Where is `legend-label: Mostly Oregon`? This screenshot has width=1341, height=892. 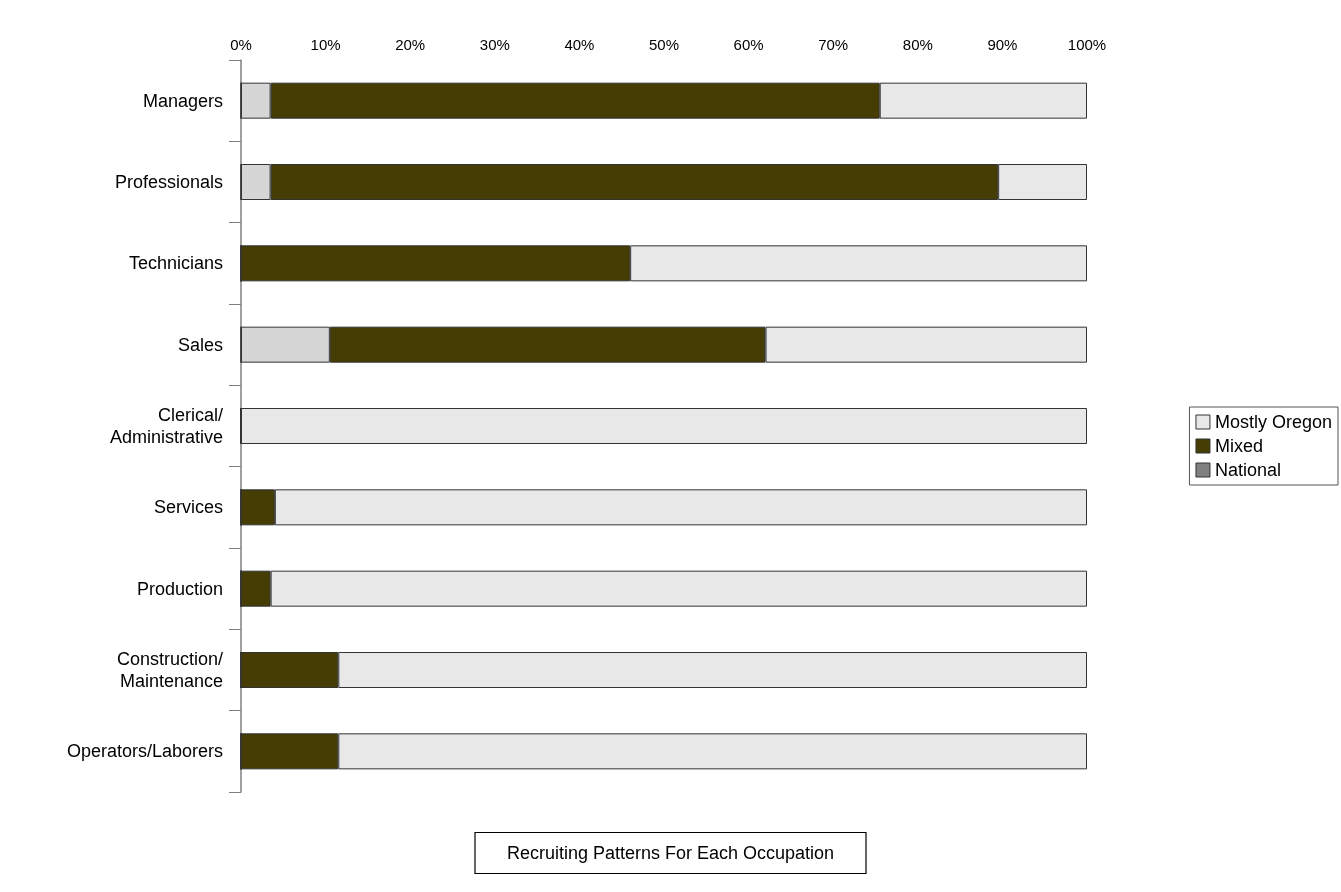
legend-label: Mostly Oregon is located at coordinates (1273, 422).